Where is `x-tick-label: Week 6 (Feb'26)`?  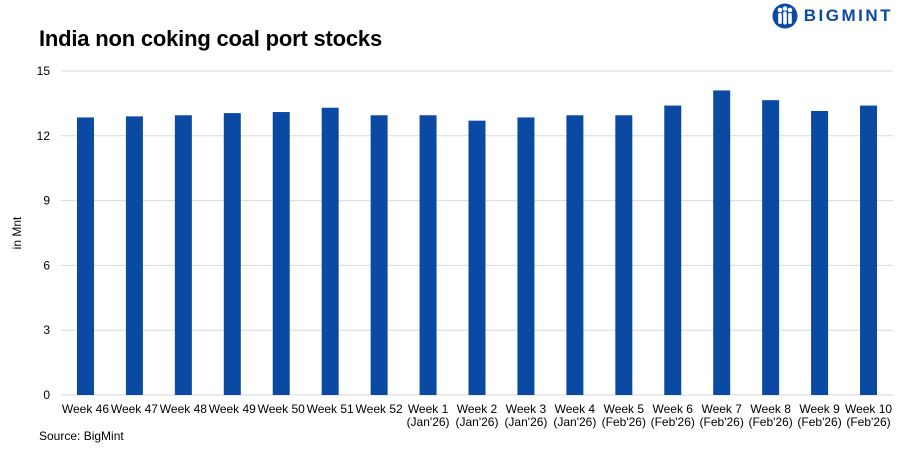
x-tick-label: Week 6 (Feb'26) is located at coordinates (673, 415).